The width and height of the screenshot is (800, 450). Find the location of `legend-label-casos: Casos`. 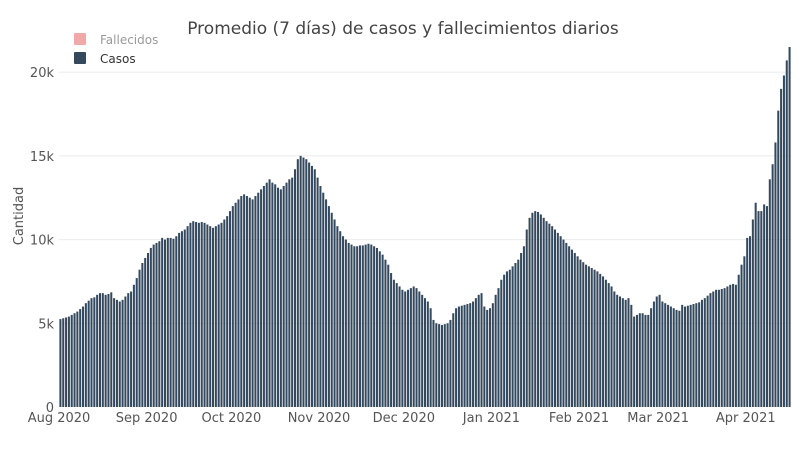

legend-label-casos: Casos is located at coordinates (118, 59).